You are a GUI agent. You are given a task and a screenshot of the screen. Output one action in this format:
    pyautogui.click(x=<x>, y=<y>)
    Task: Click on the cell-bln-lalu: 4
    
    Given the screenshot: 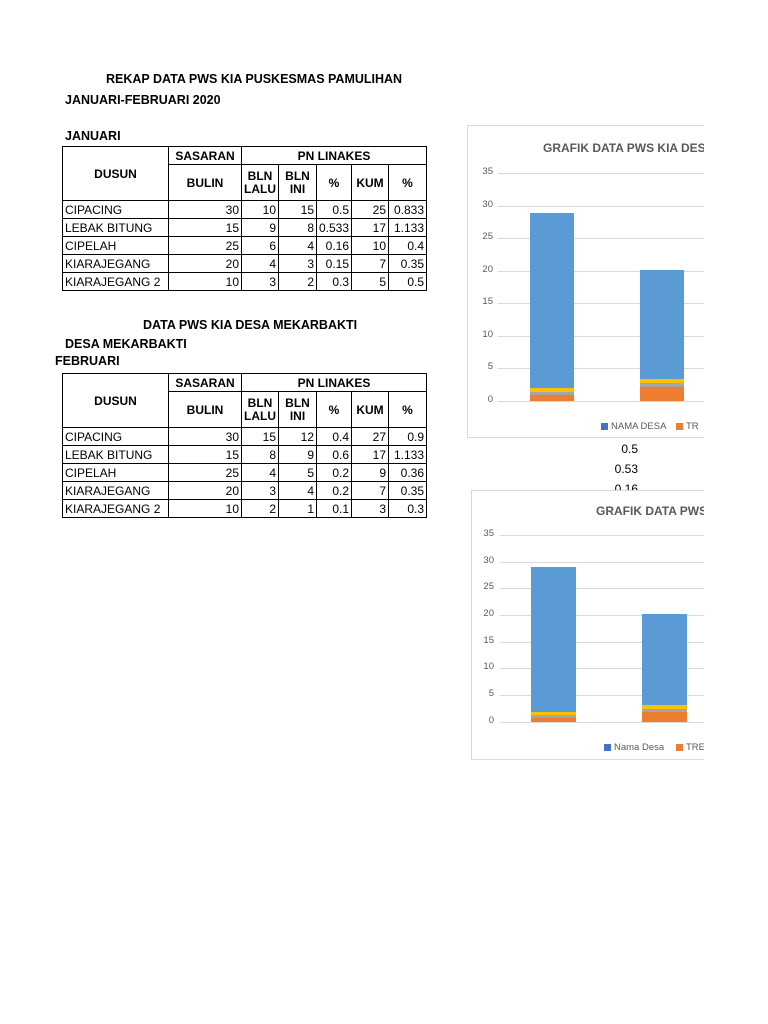 What is the action you would take?
    pyautogui.click(x=260, y=472)
    